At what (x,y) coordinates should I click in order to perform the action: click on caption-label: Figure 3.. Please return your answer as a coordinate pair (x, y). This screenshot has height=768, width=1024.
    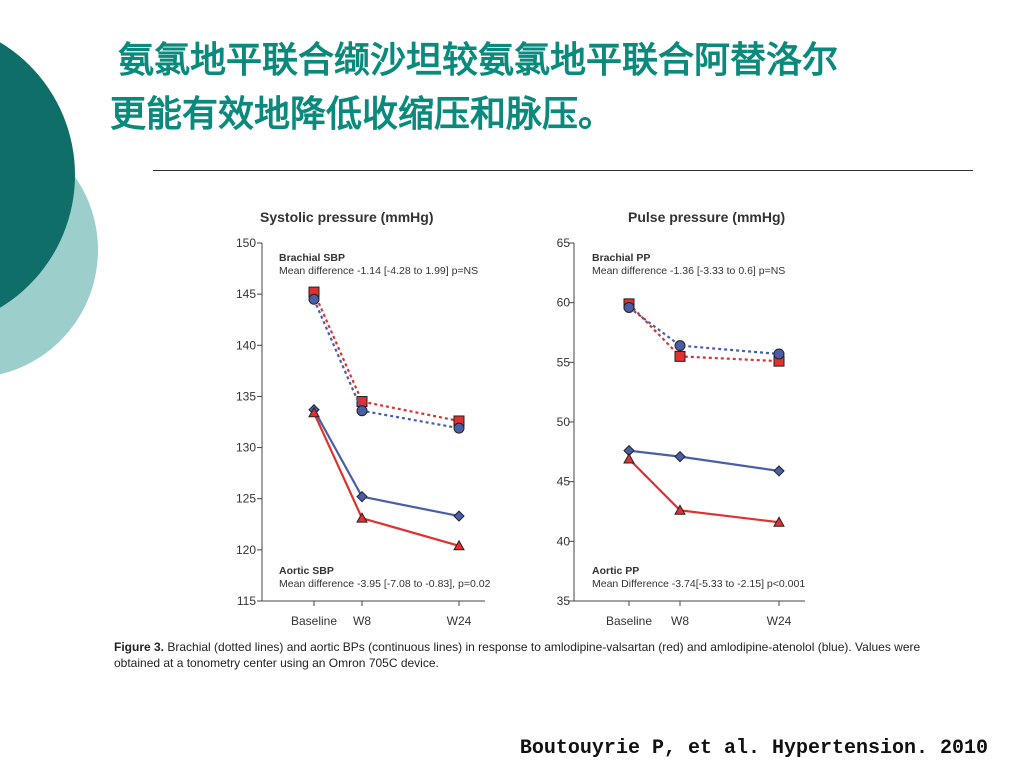
    Looking at the image, I should click on (139, 647).